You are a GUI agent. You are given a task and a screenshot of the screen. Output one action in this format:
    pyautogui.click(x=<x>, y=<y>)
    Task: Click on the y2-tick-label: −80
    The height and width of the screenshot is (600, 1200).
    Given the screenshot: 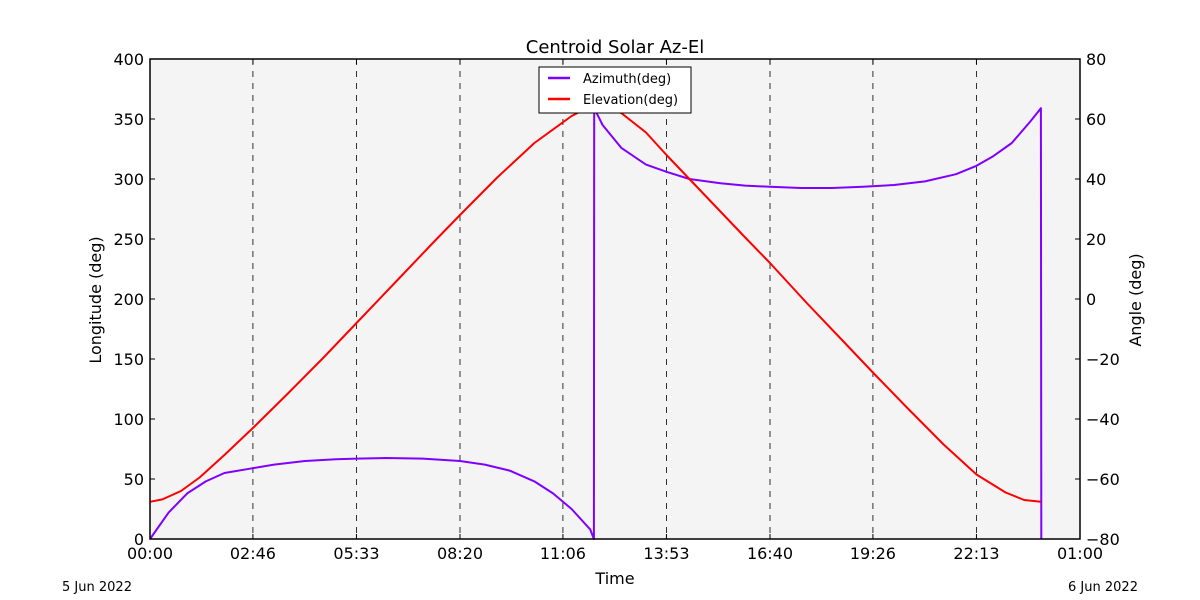 What is the action you would take?
    pyautogui.click(x=1103, y=539)
    